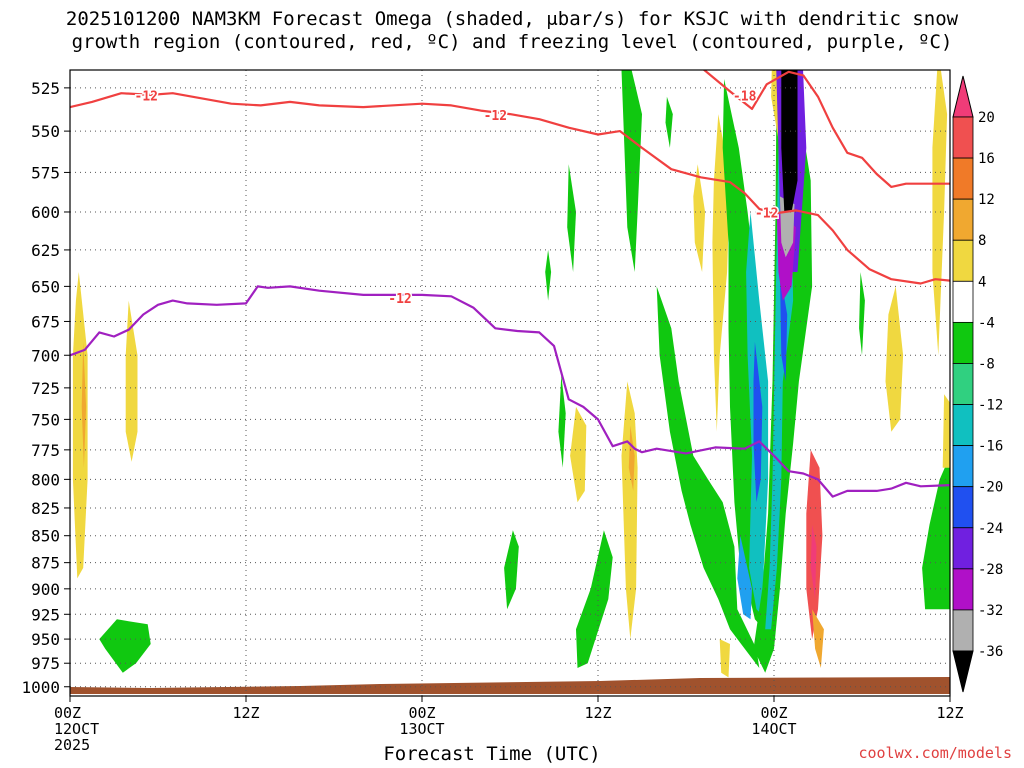 Image resolution: width=1024 pixels, height=768 pixels. What do you see at coordinates (45, 639) in the screenshot?
I see `y-tick-label-950: 950` at bounding box center [45, 639].